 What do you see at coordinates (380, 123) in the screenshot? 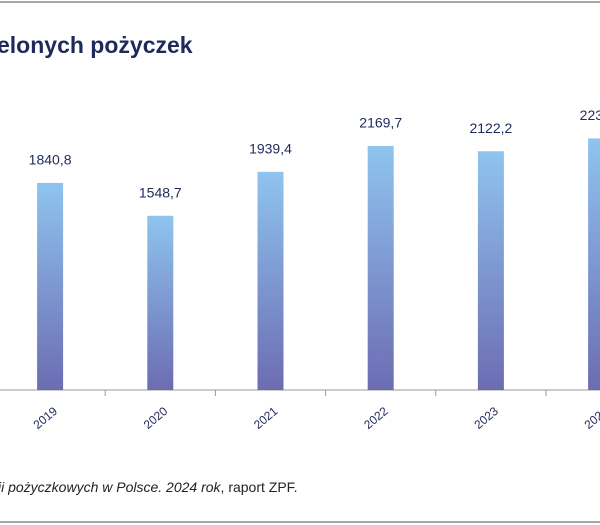
I see `value-label: 2169,7` at bounding box center [380, 123].